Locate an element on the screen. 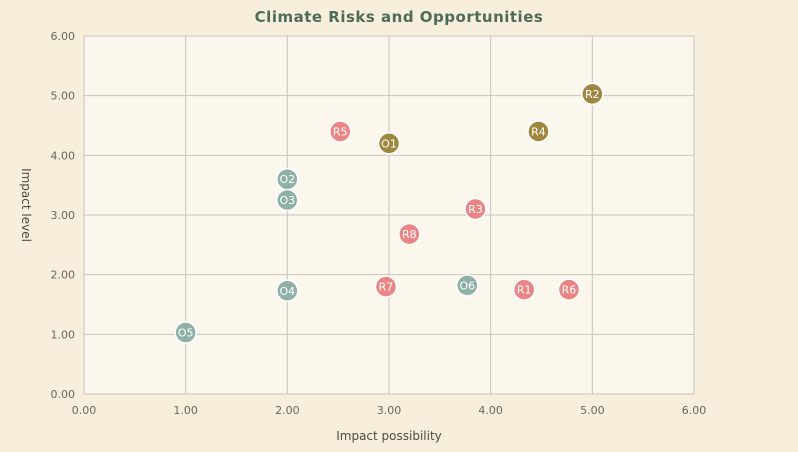 The width and height of the screenshot is (798, 452). point-r4: R4 is located at coordinates (538, 131).